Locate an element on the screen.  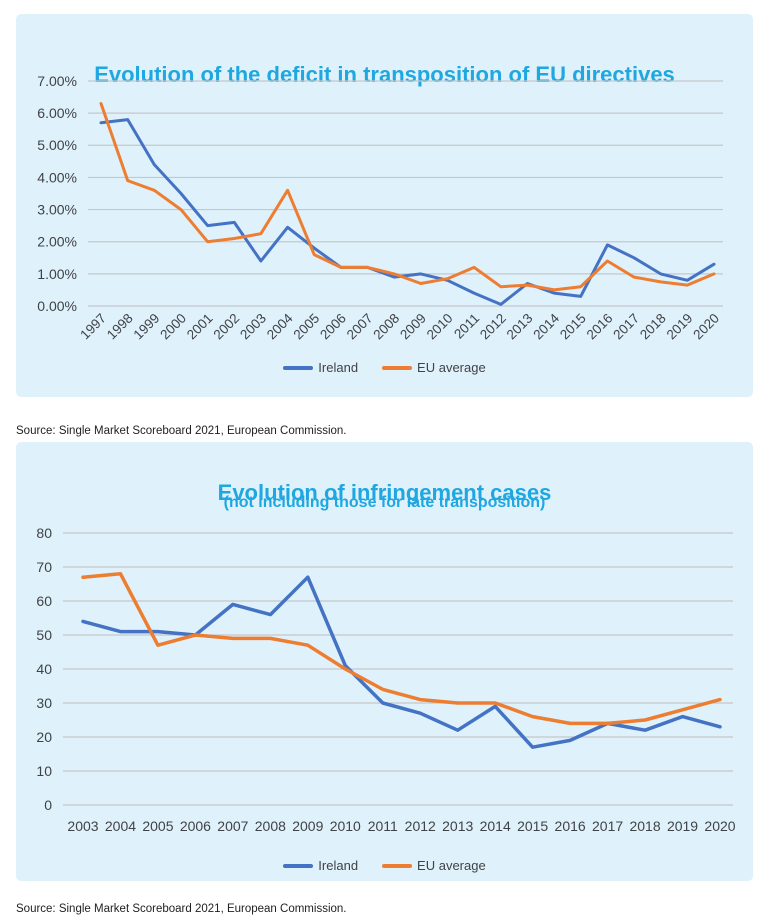
y-tick-label: 4.00% is located at coordinates (57, 177).